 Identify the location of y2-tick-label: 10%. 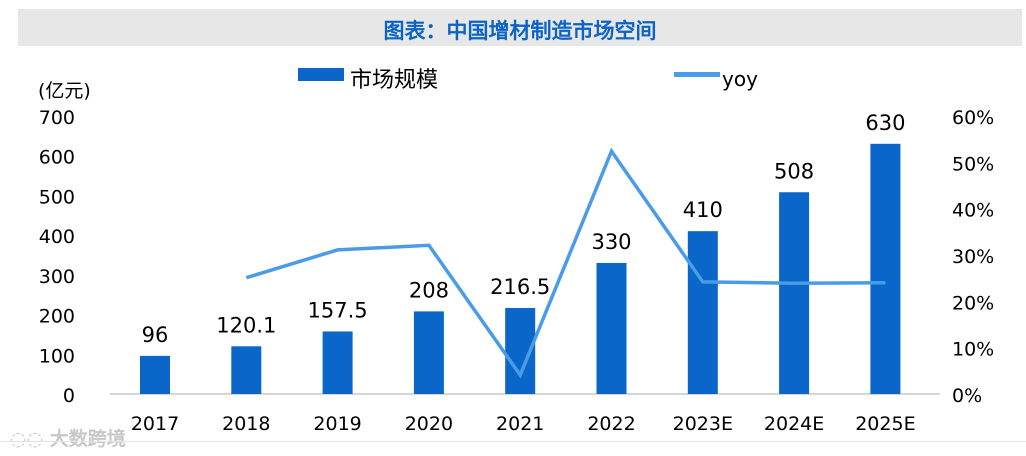
(973, 350).